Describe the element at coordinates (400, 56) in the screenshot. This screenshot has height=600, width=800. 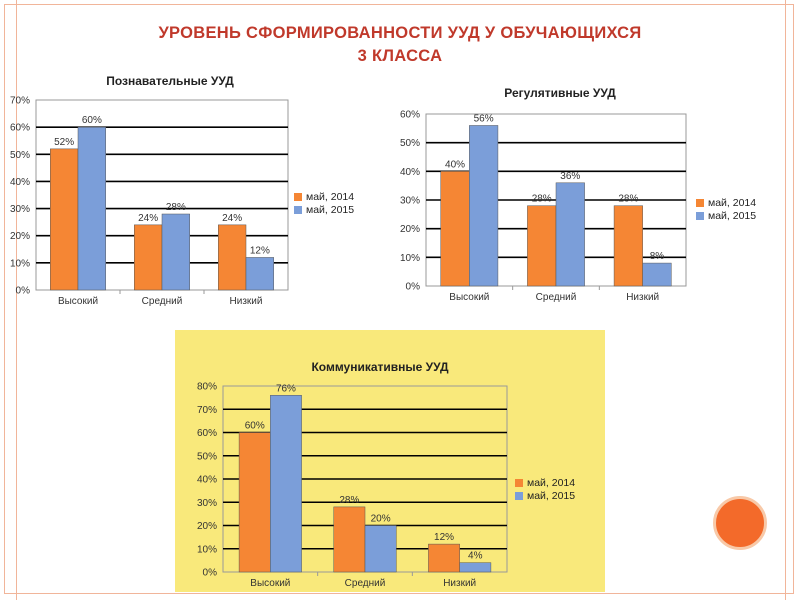
I see `slide-title-line-2: 3 КЛАССА` at that location.